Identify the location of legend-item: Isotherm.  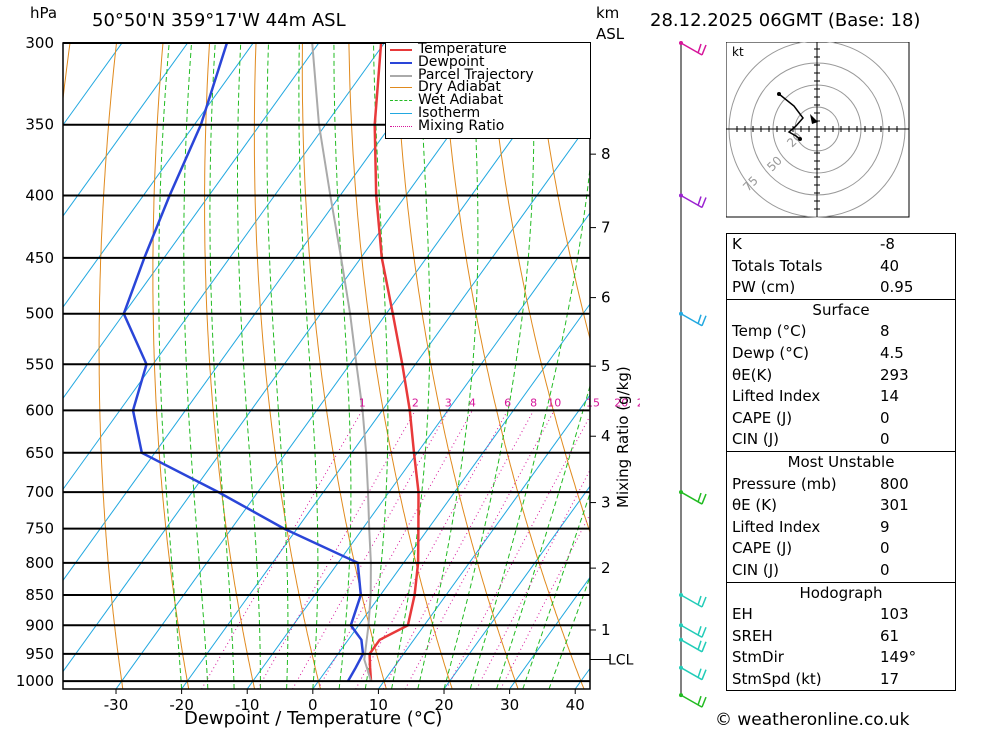
(488, 113).